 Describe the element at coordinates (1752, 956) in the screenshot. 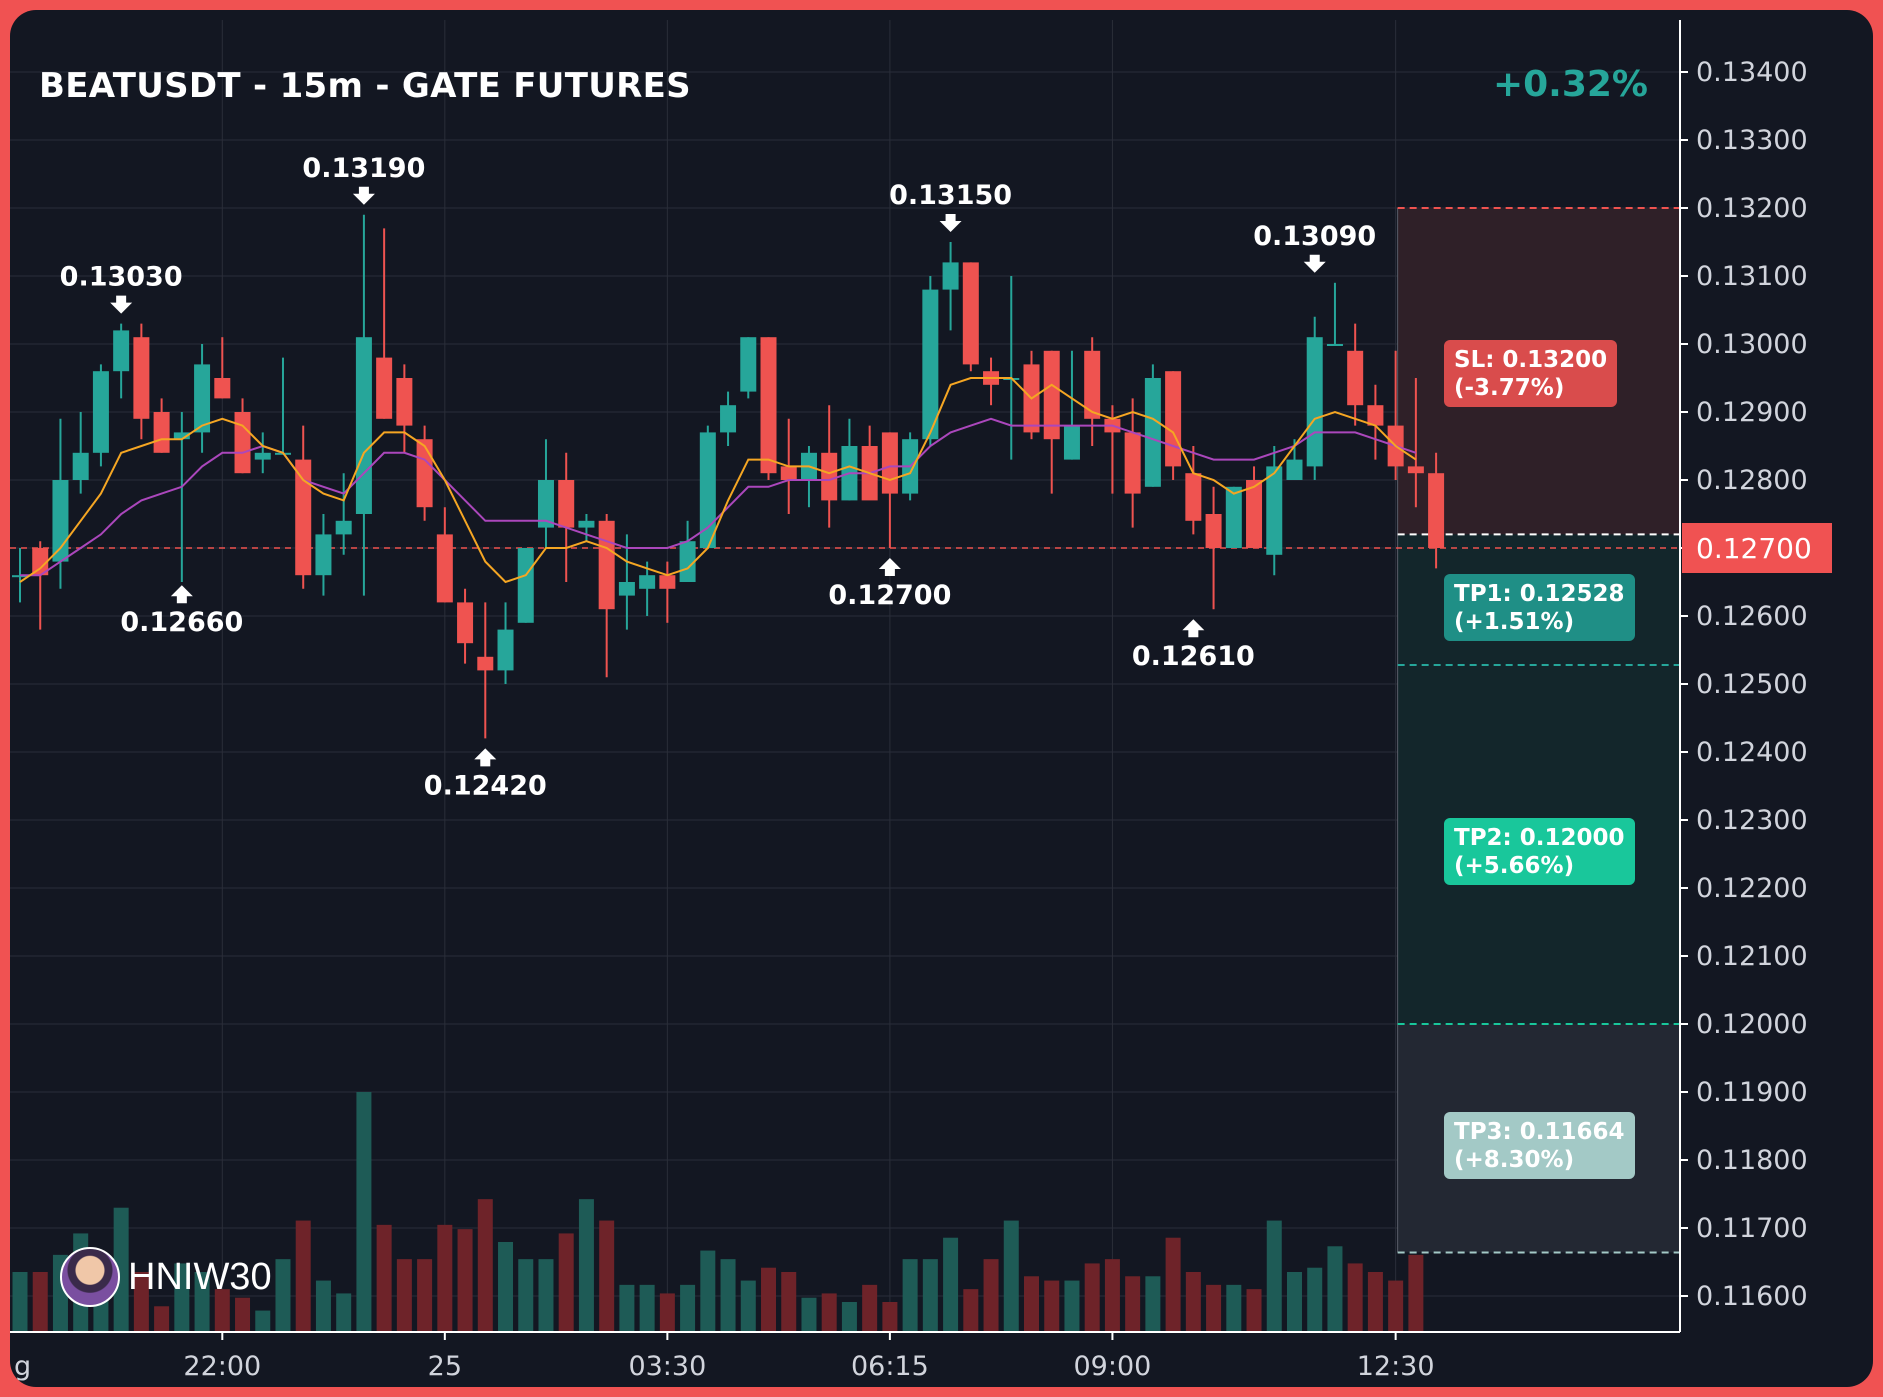

I see `price-tick-label: 0.12100` at that location.